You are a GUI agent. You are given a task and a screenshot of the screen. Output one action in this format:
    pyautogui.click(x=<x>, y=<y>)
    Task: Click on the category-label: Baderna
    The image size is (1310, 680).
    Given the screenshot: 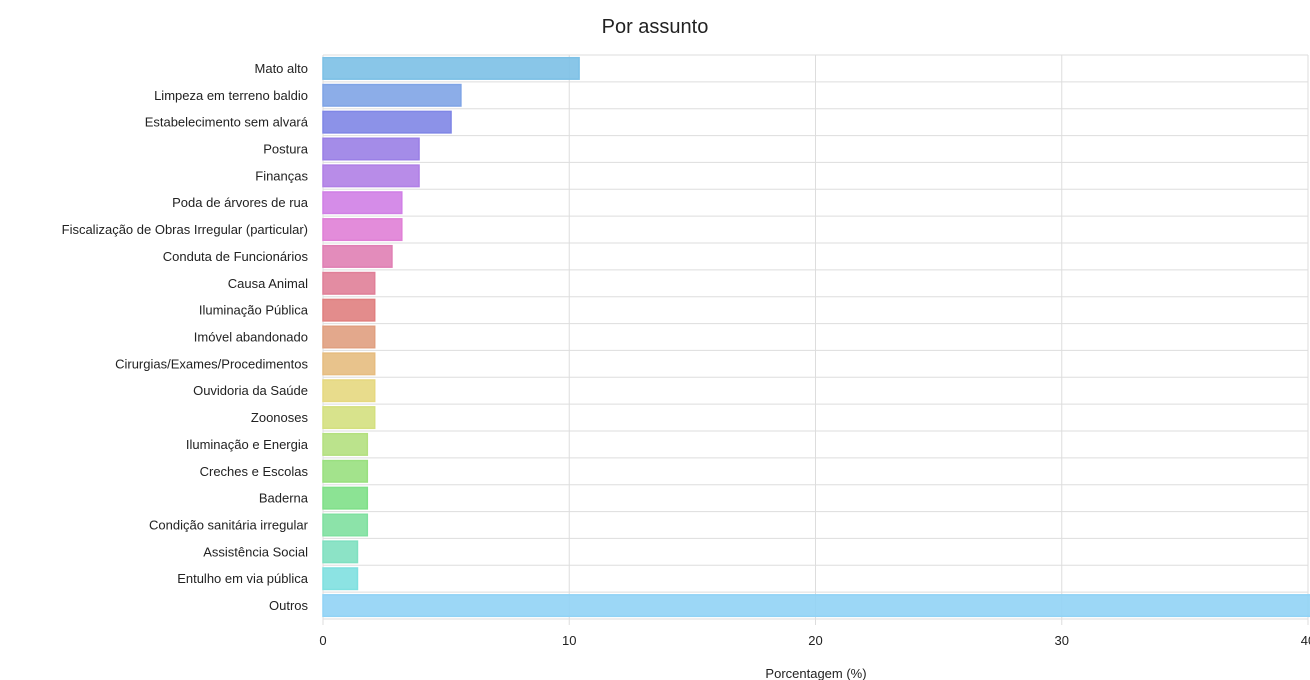 What is the action you would take?
    pyautogui.click(x=284, y=498)
    